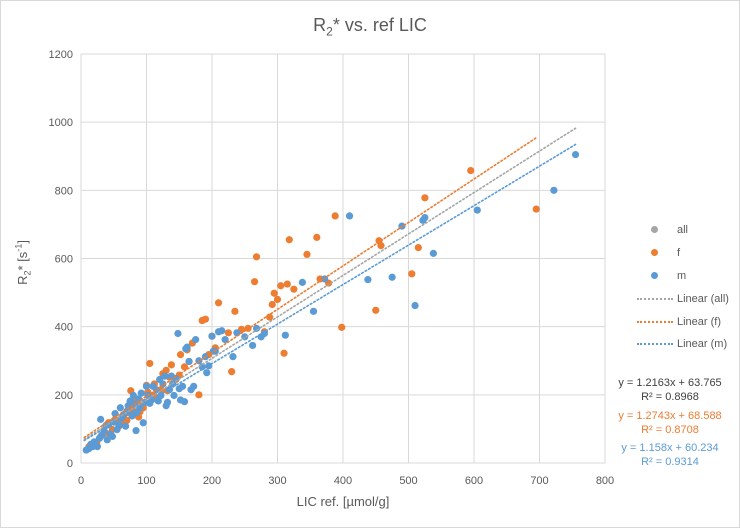 This screenshot has width=740, height=528. What do you see at coordinates (277, 481) in the screenshot?
I see `x-tick-label: 300` at bounding box center [277, 481].